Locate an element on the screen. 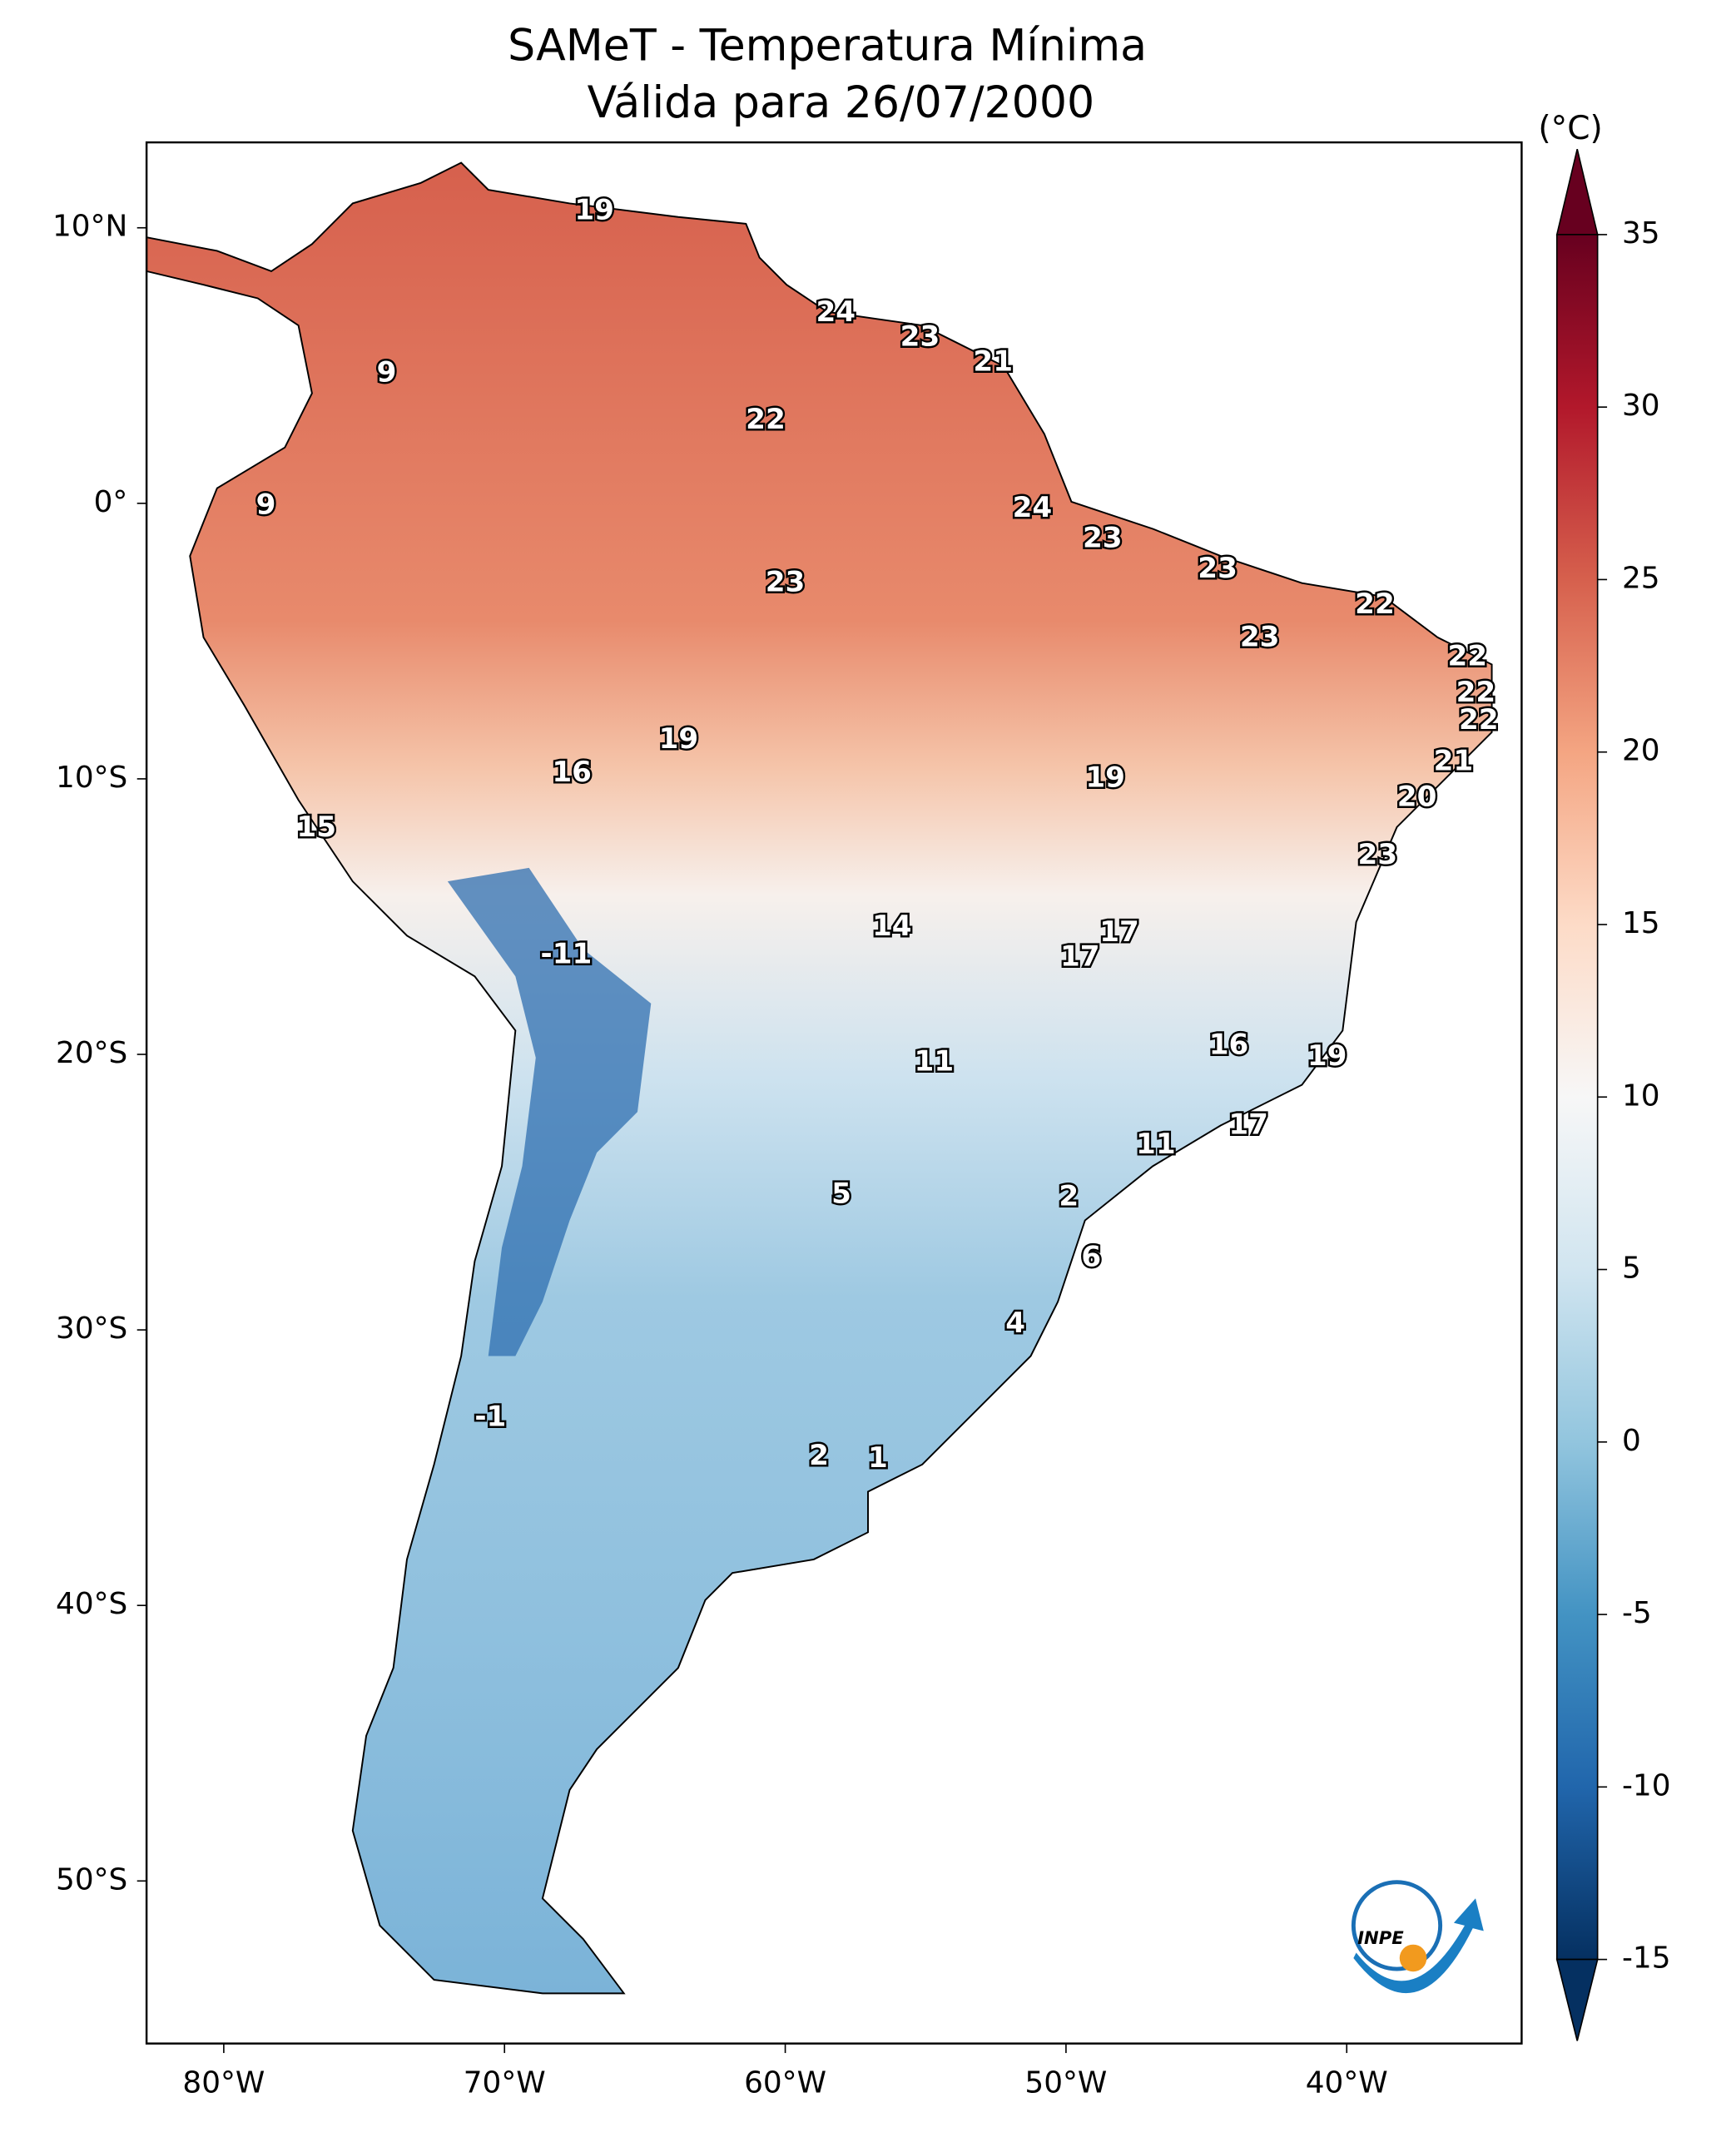 The width and height of the screenshot is (1736, 2152). temperature-label: 5 is located at coordinates (841, 1193).